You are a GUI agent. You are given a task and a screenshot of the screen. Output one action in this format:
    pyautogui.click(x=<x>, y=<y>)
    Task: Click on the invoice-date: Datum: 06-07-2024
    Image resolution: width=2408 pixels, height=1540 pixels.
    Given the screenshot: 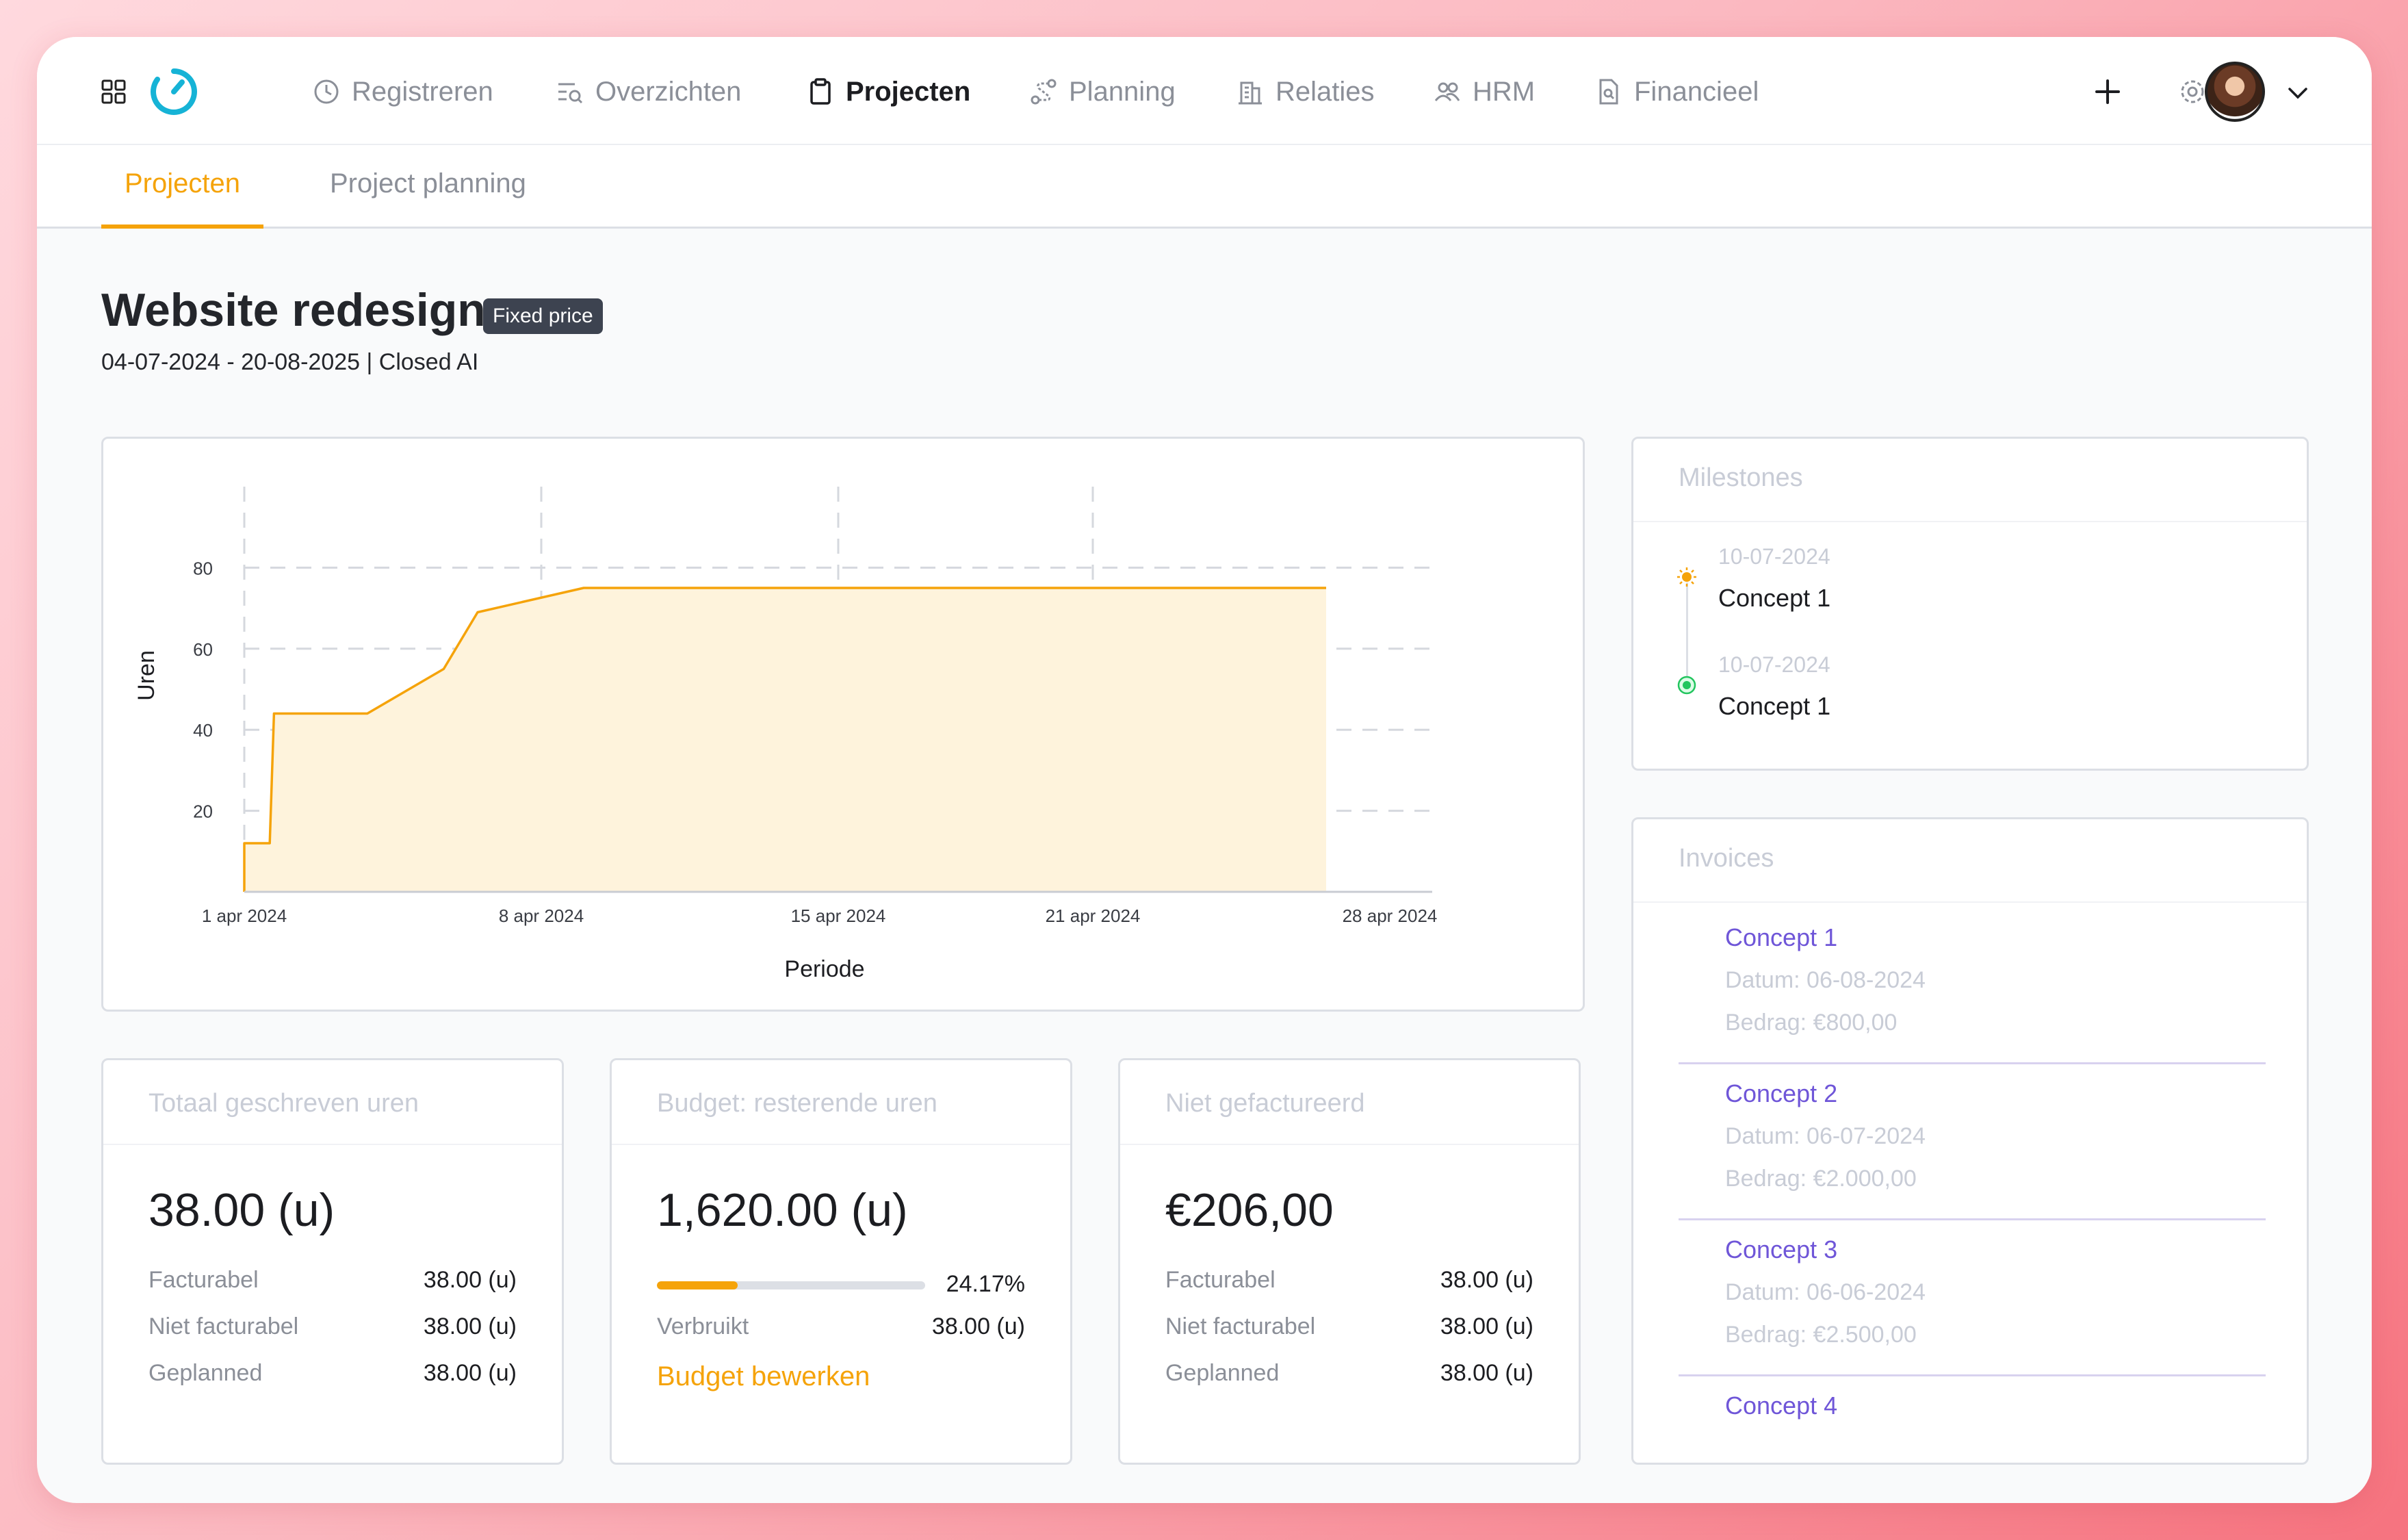 What is the action you would take?
    pyautogui.click(x=1825, y=1136)
    